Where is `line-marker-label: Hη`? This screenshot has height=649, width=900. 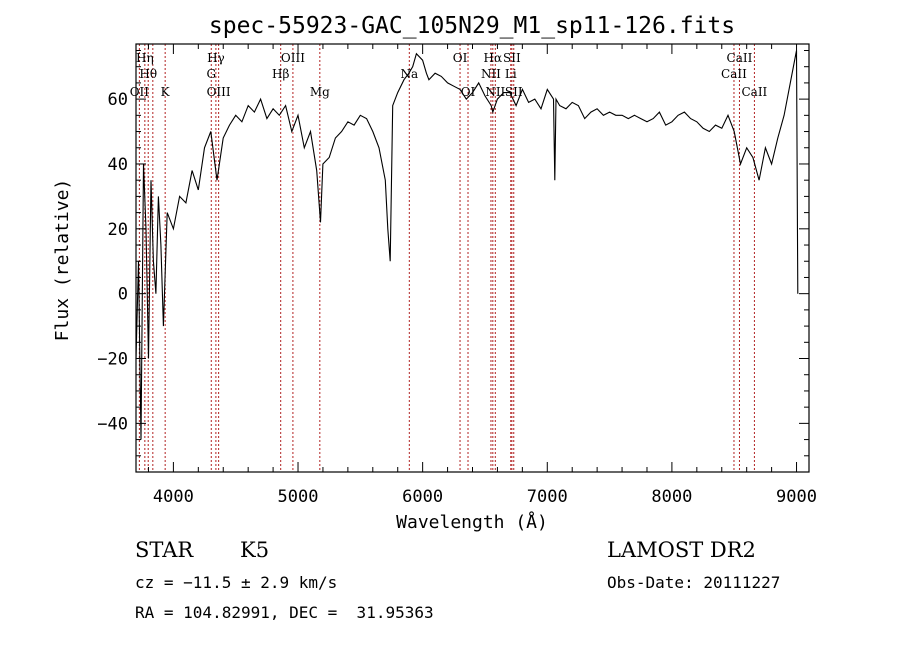 line-marker-label: Hη is located at coordinates (145, 58).